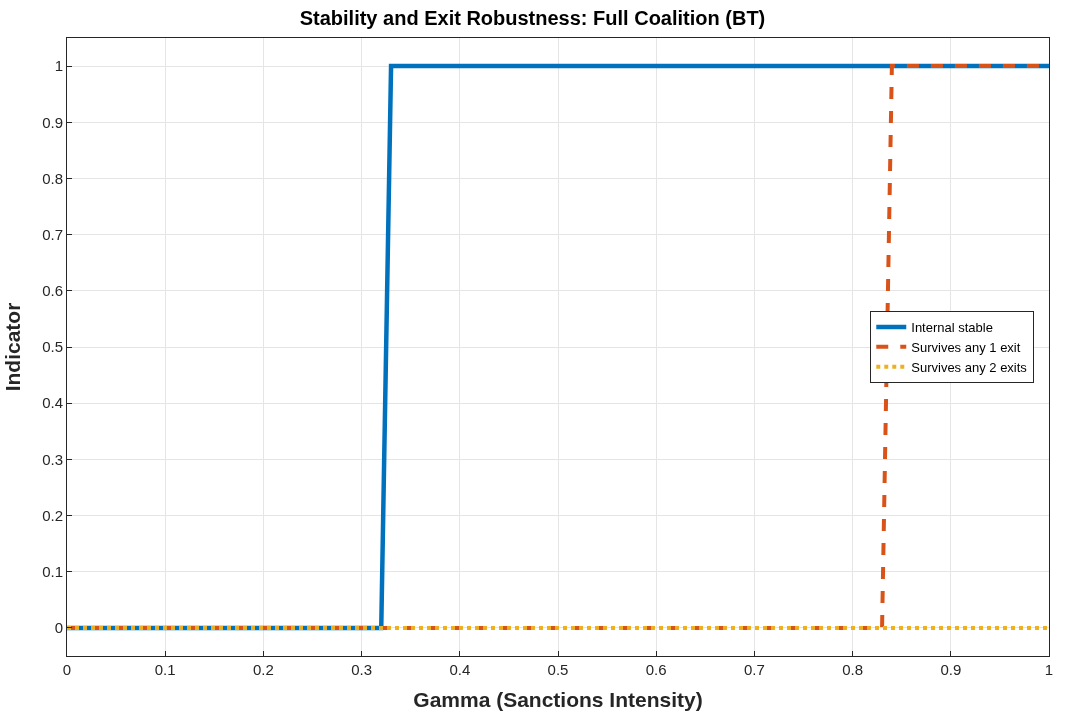 The height and width of the screenshot is (720, 1065). I want to click on y-tick-label: 0.9, so click(52, 122).